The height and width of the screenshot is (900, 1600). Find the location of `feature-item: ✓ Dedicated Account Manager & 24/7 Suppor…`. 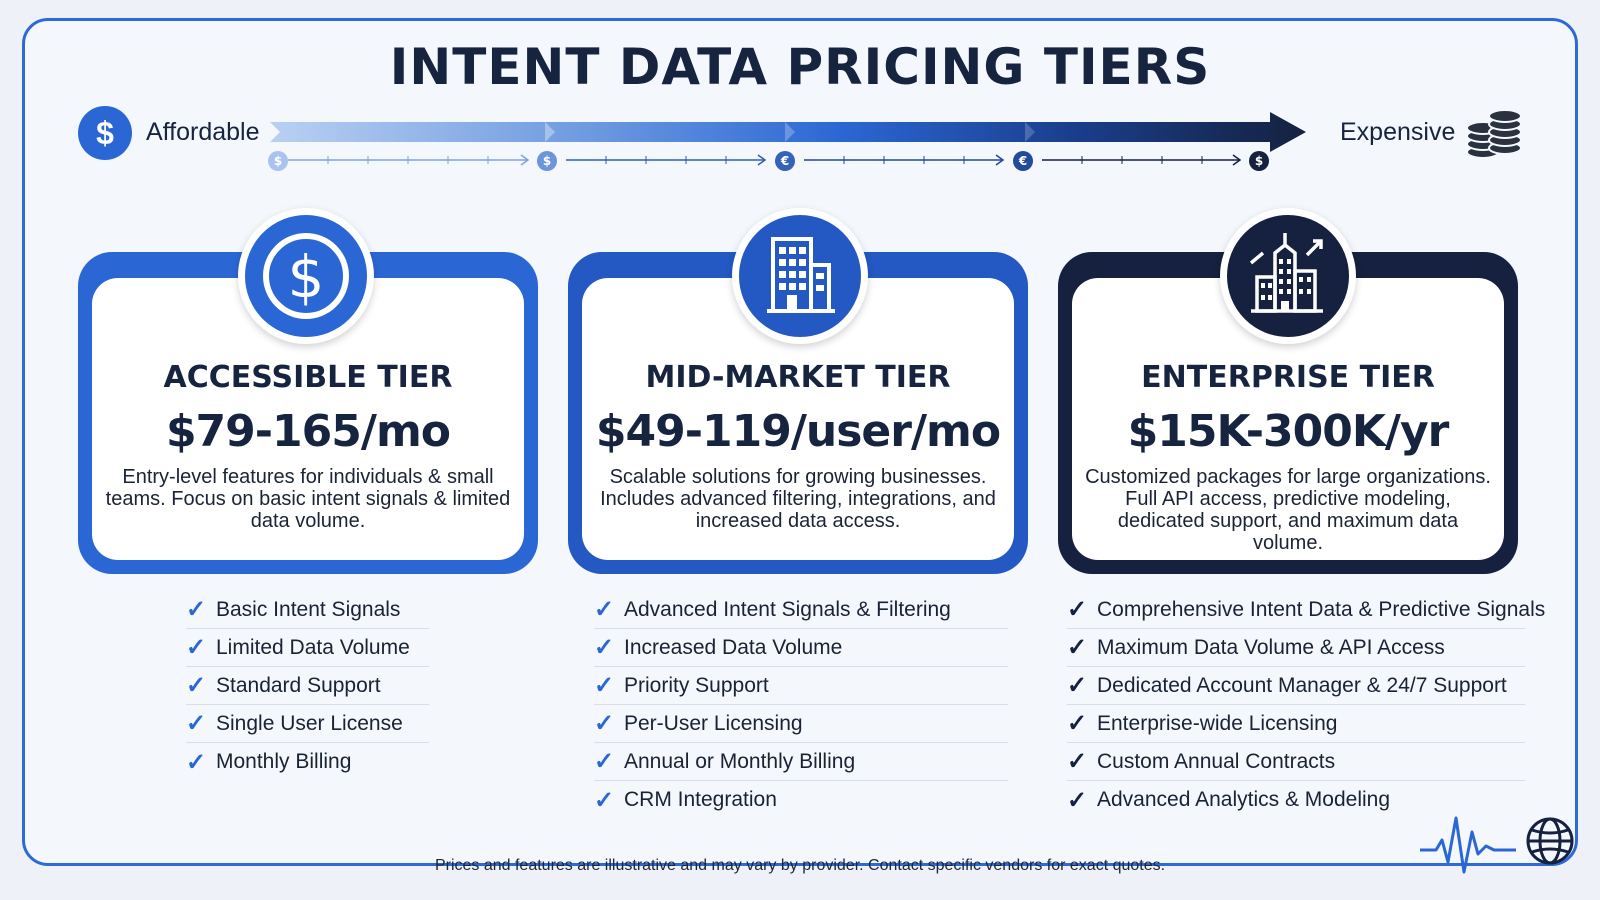

feature-item: ✓ Dedicated Account Manager & 24/7 Suppor… is located at coordinates (1296, 686).